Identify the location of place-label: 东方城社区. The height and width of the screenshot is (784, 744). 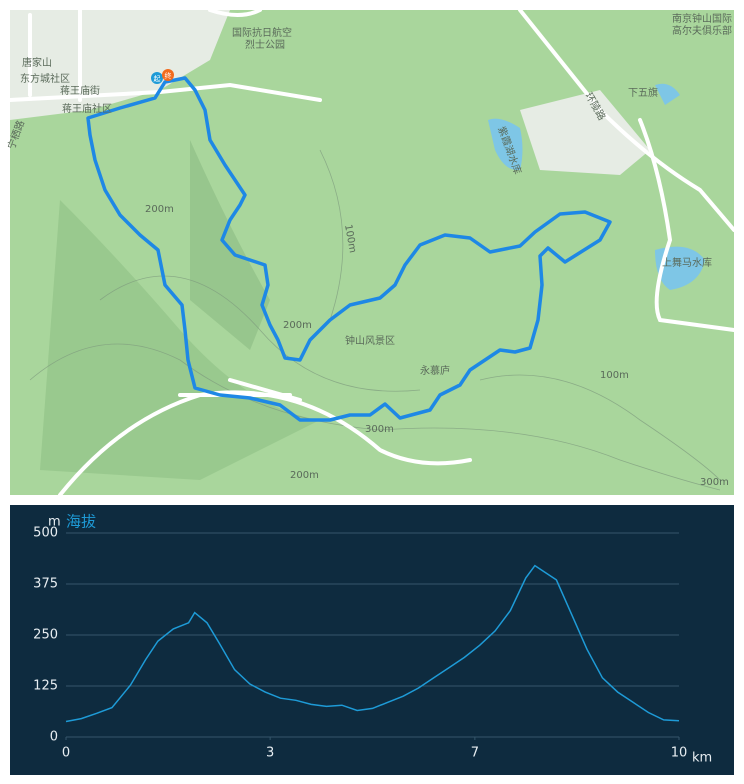
(45, 78).